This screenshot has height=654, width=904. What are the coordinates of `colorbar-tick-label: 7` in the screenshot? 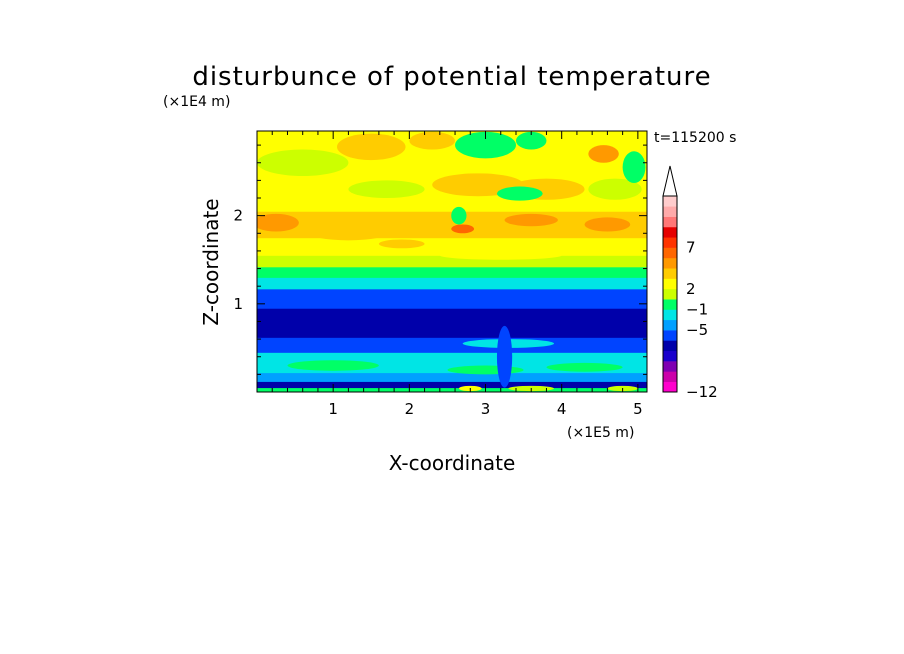 It's located at (691, 248).